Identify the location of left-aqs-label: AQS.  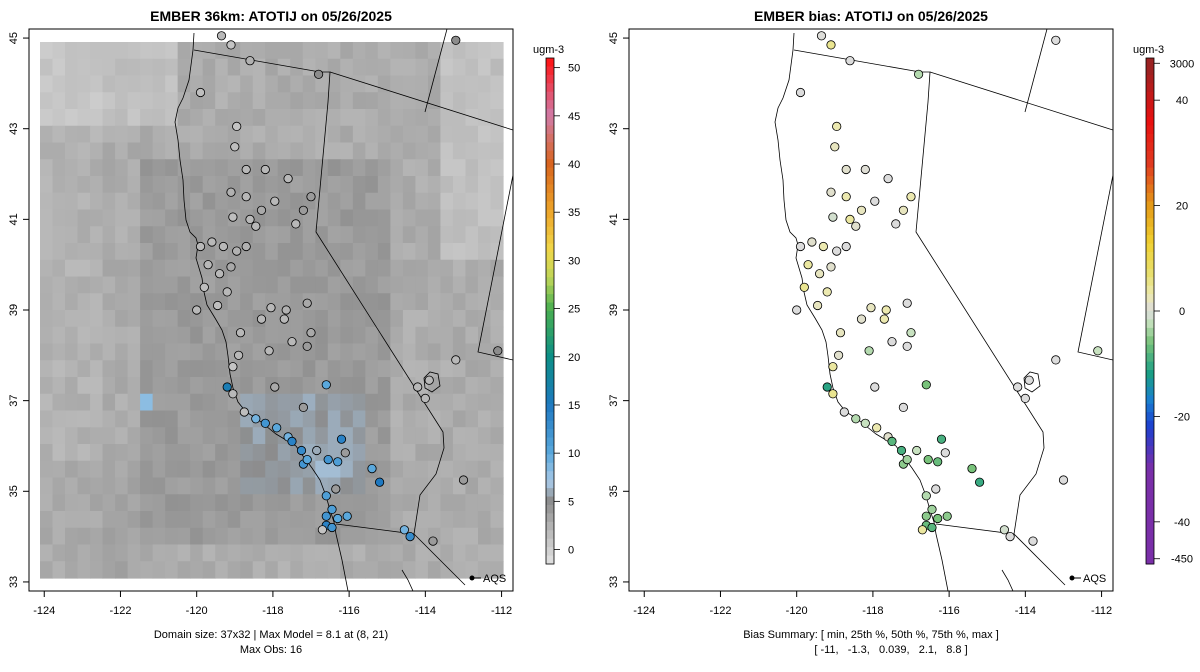
(494, 579).